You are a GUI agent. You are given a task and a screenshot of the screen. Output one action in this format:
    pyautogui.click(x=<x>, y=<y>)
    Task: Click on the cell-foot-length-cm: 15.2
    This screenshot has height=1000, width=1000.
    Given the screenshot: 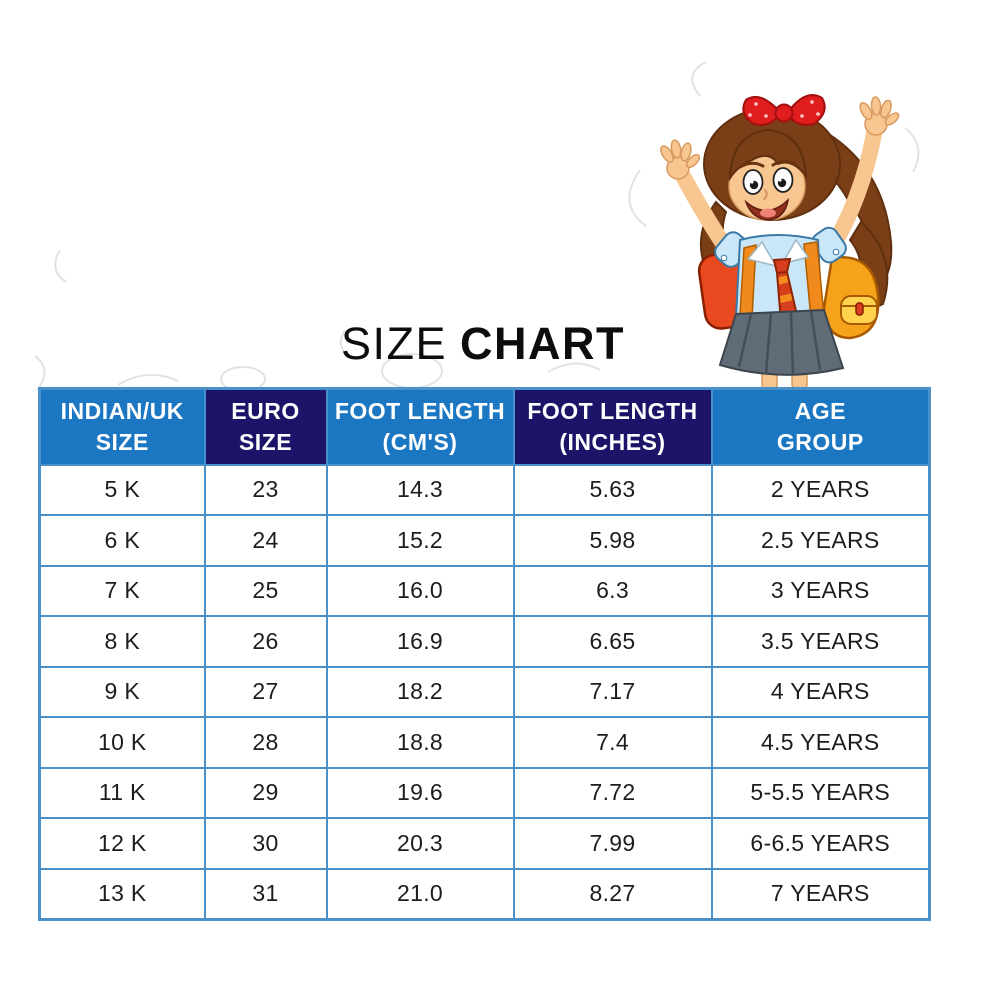 What is the action you would take?
    pyautogui.click(x=420, y=540)
    